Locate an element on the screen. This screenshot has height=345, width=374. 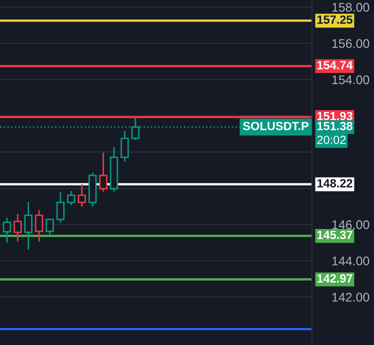
ref-line-label: 145.37 is located at coordinates (334, 235).